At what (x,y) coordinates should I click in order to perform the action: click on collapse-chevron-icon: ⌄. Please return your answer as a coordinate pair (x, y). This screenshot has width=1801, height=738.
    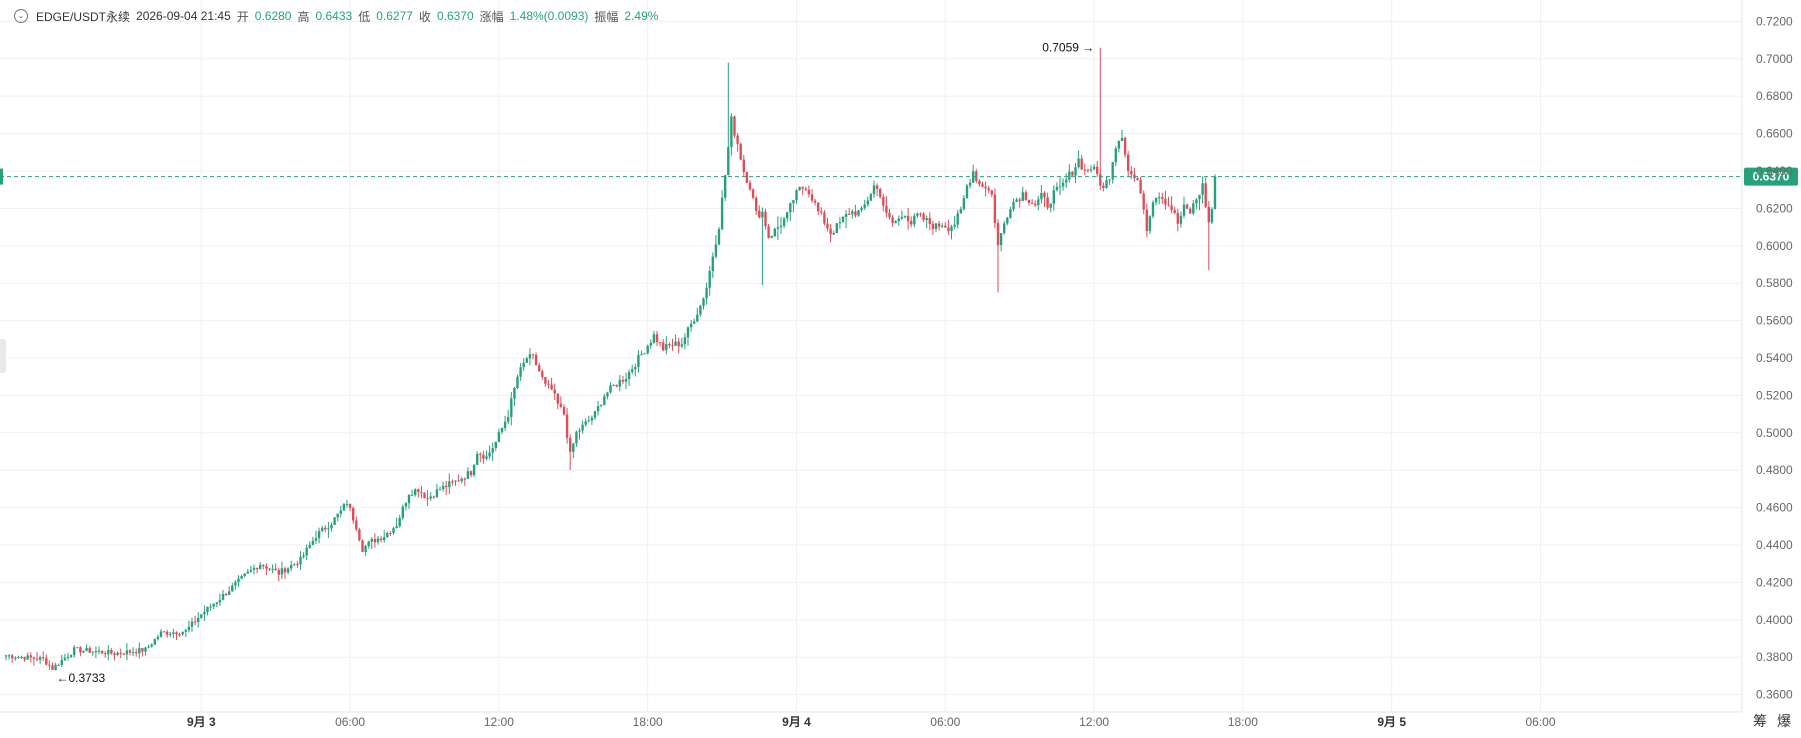
    Looking at the image, I should click on (21, 16).